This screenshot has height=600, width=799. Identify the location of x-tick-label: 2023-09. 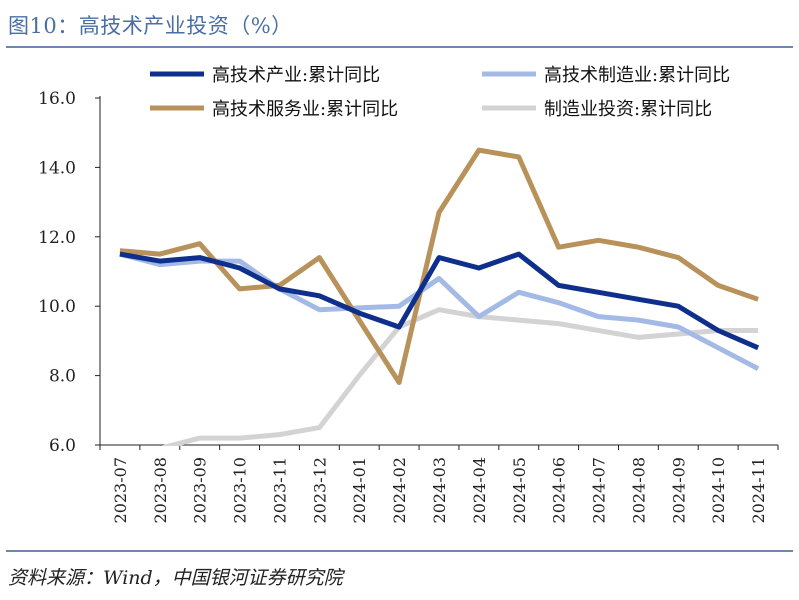
(200, 490).